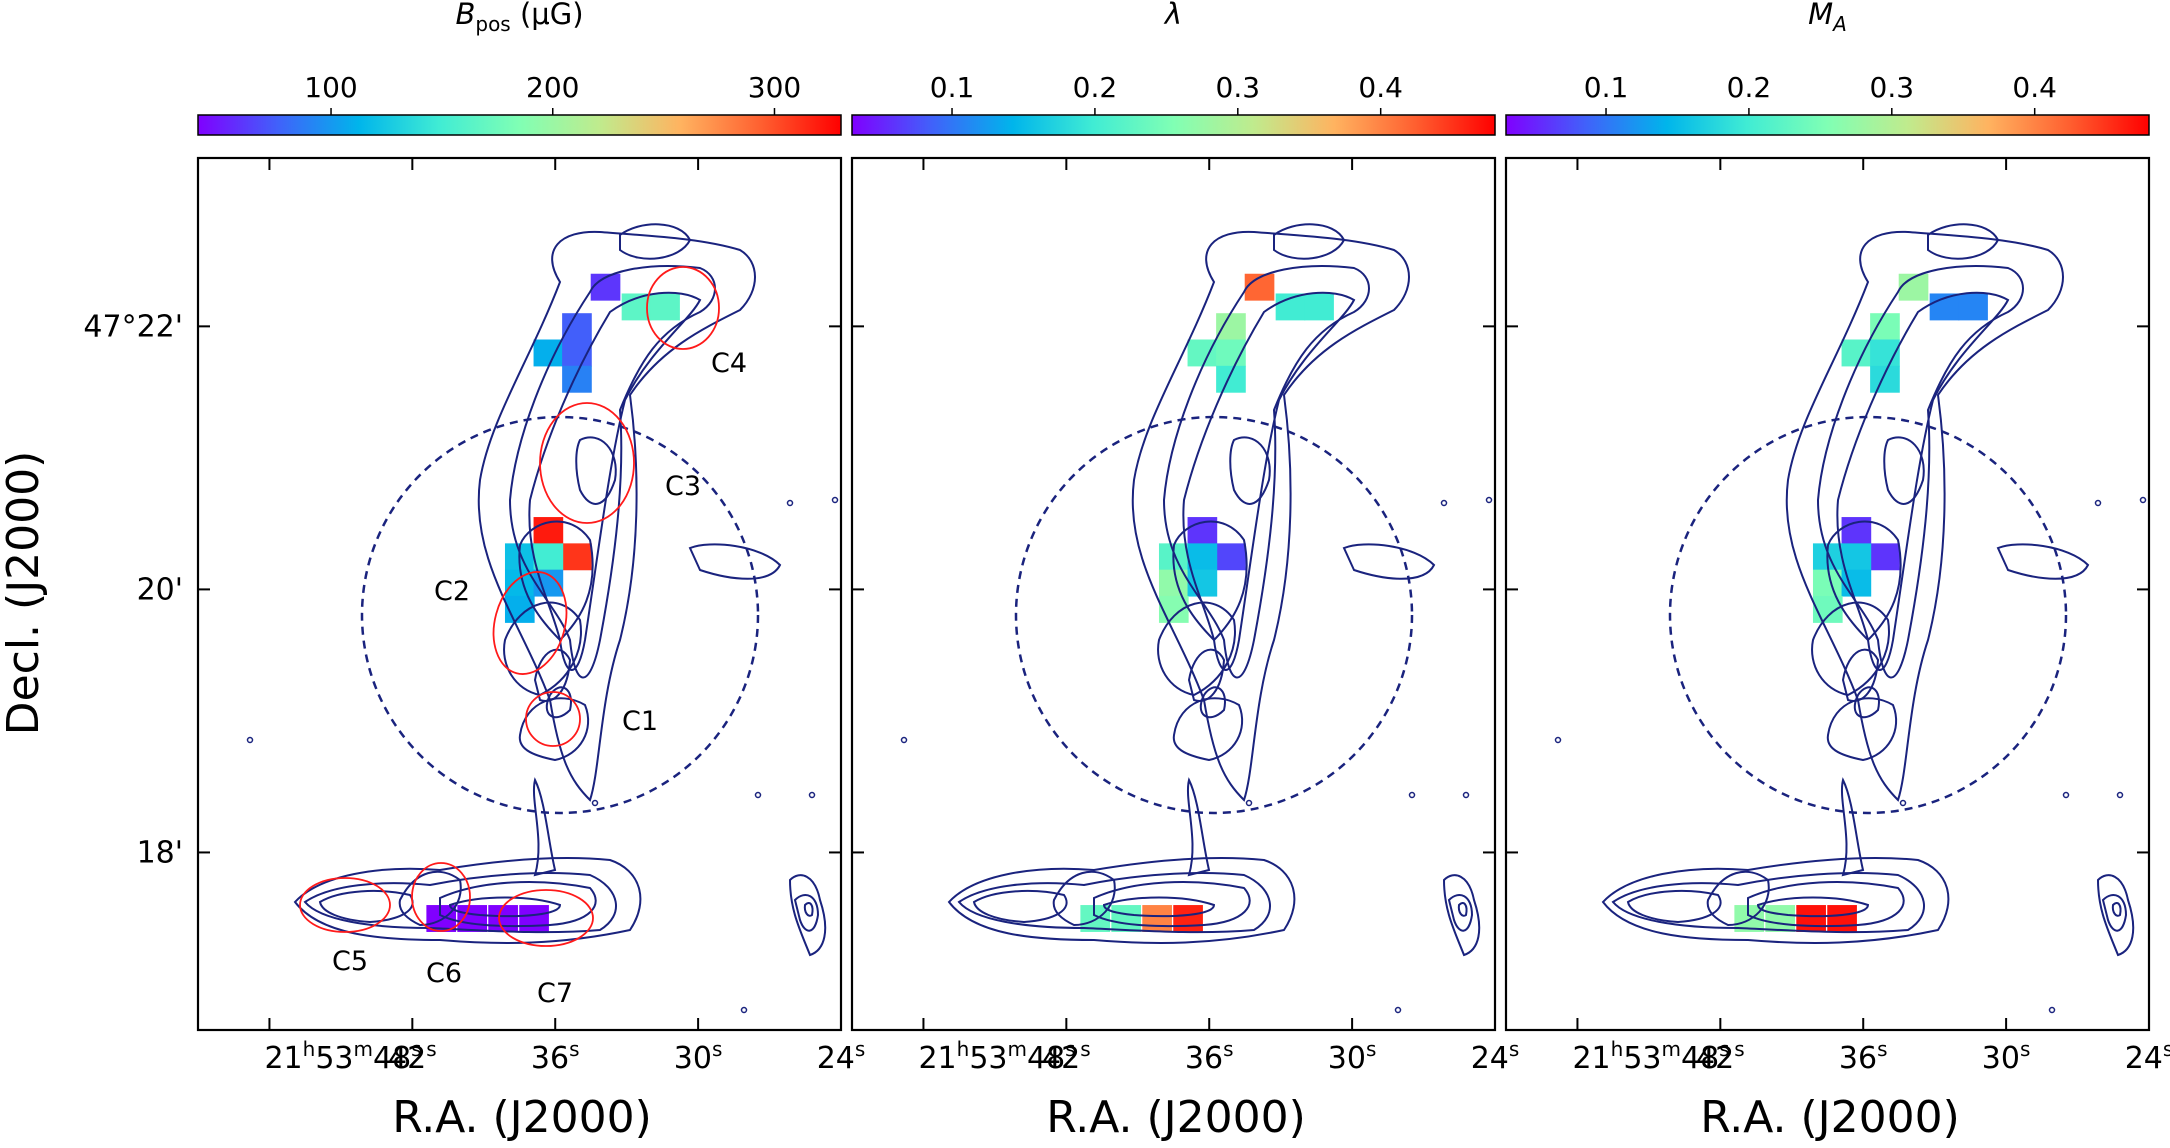 The height and width of the screenshot is (1148, 2170). Describe the element at coordinates (546, 918) in the screenshot. I see `core-ellipse-c7` at that location.